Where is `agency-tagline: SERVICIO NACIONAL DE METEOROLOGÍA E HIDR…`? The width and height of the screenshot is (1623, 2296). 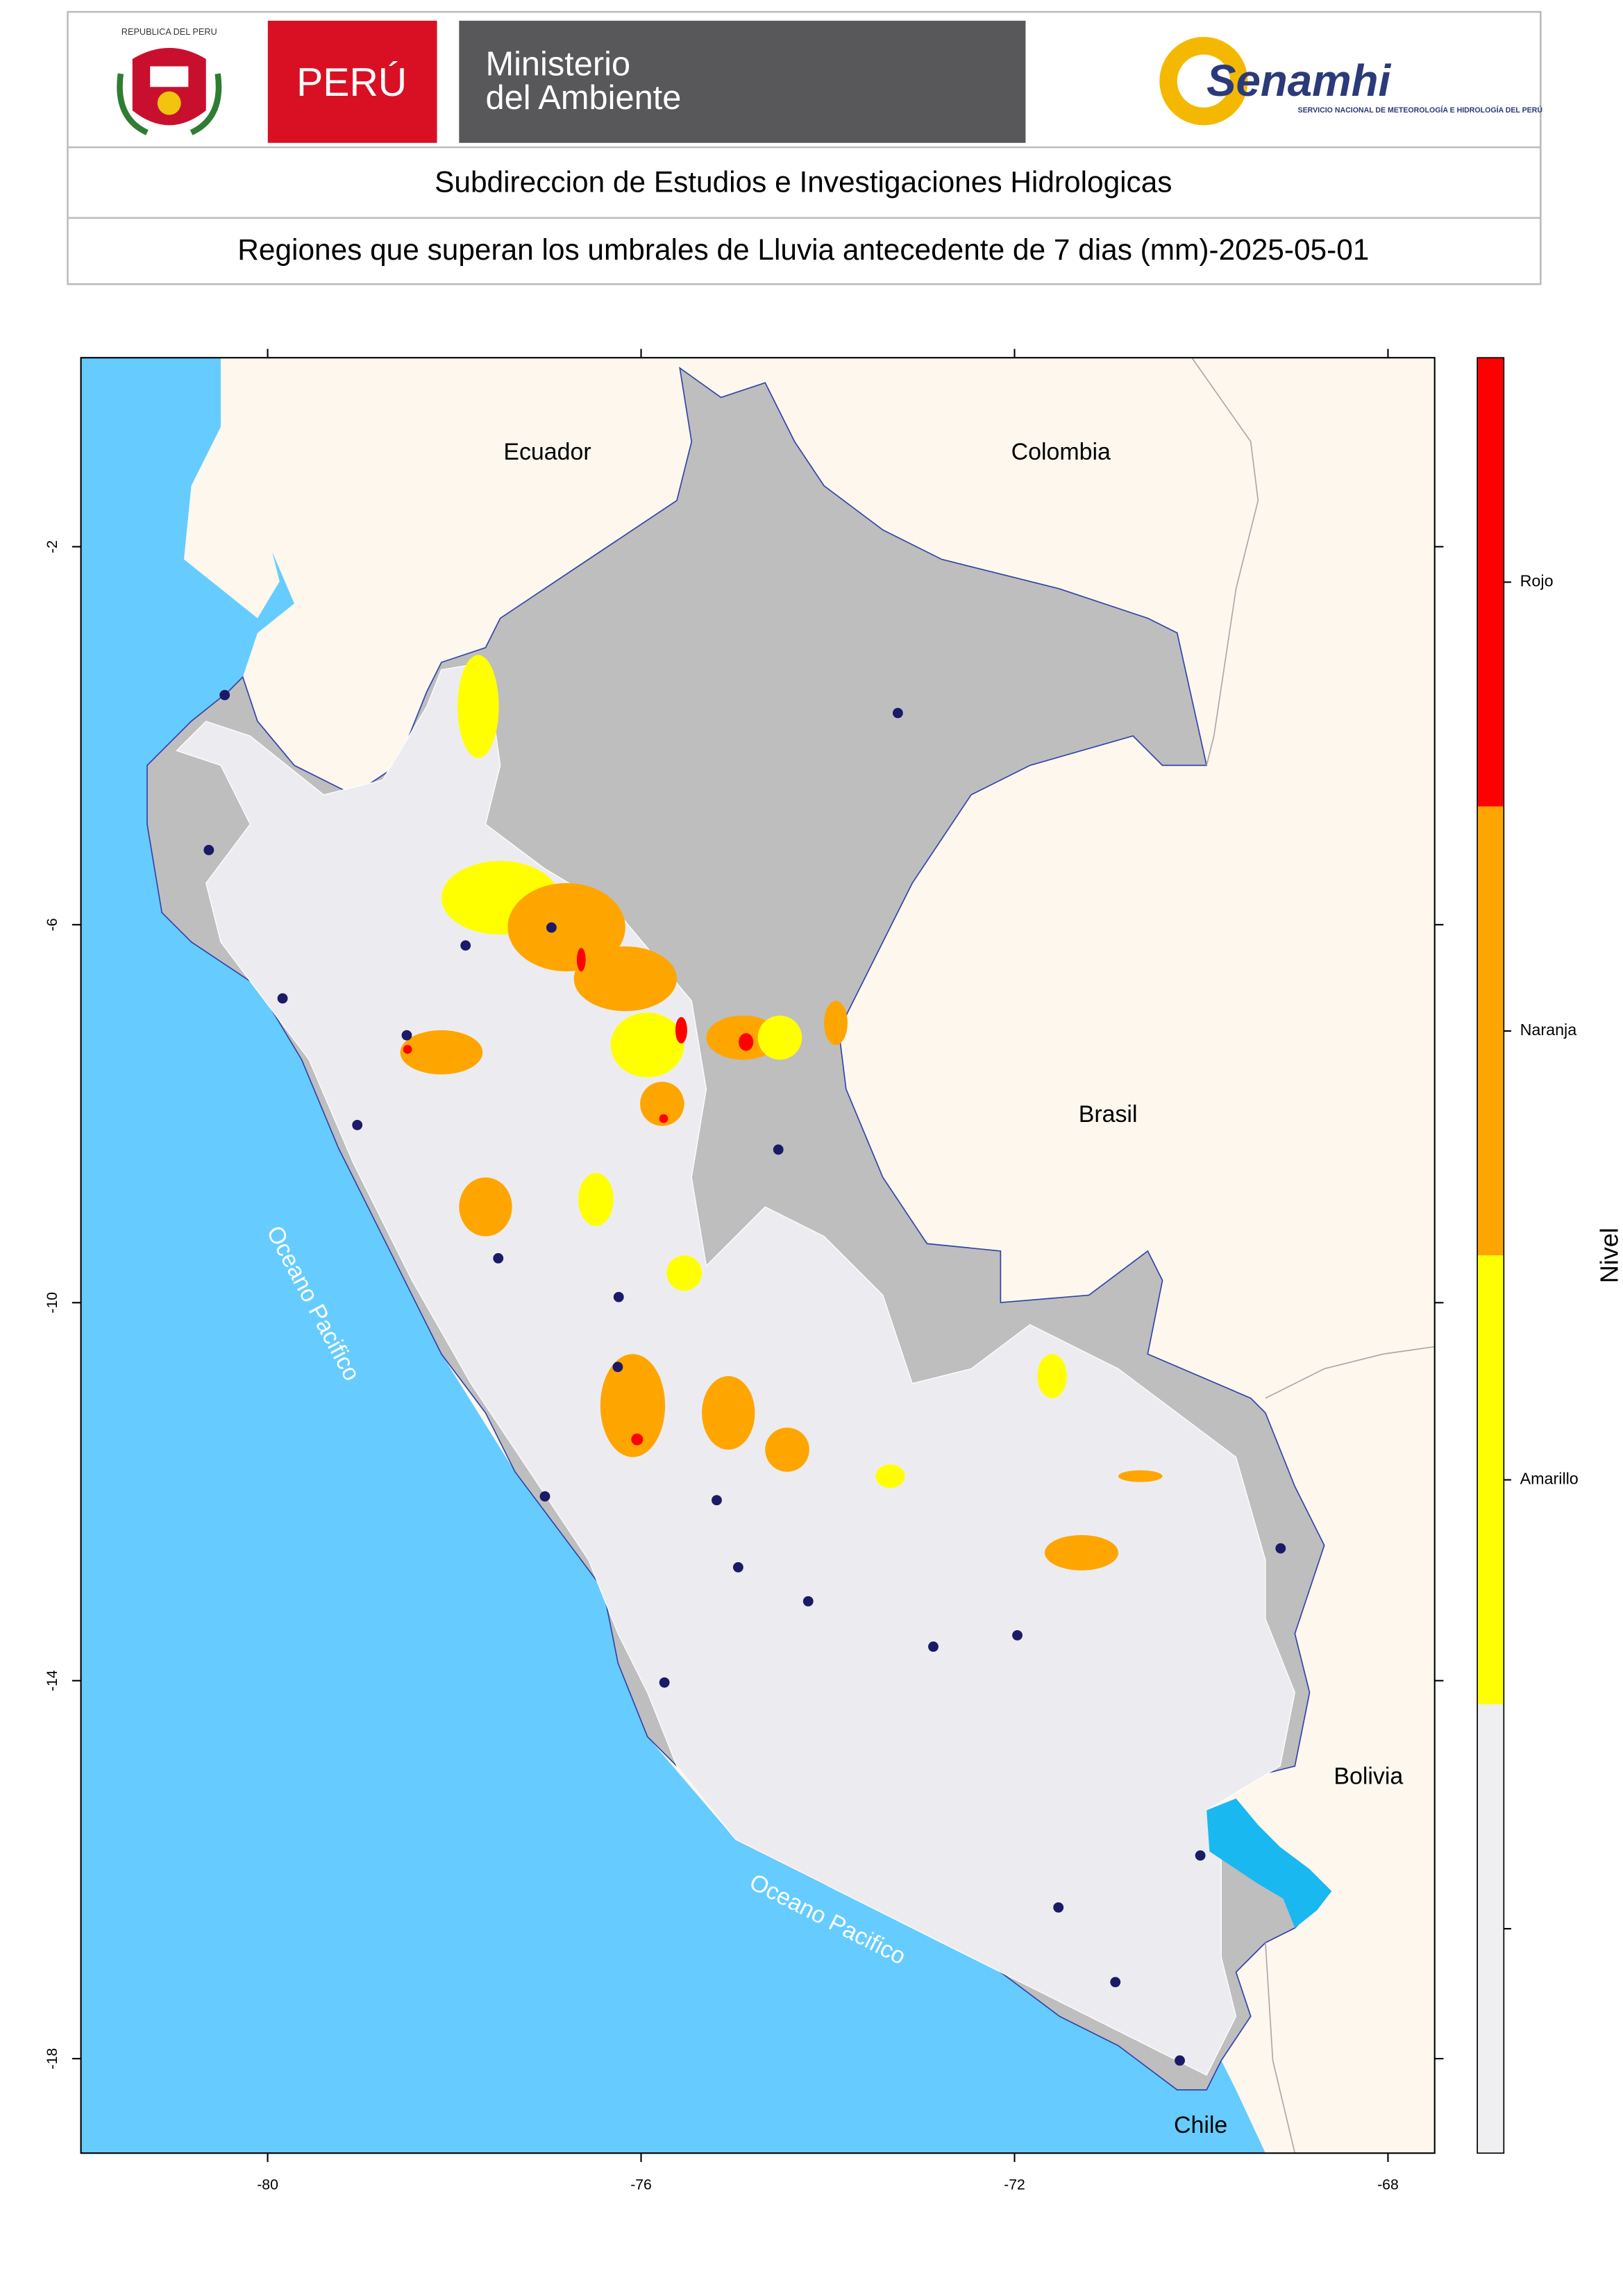
agency-tagline: SERVICIO NACIONAL DE METEOROLOGÍA E HIDR… is located at coordinates (1420, 110).